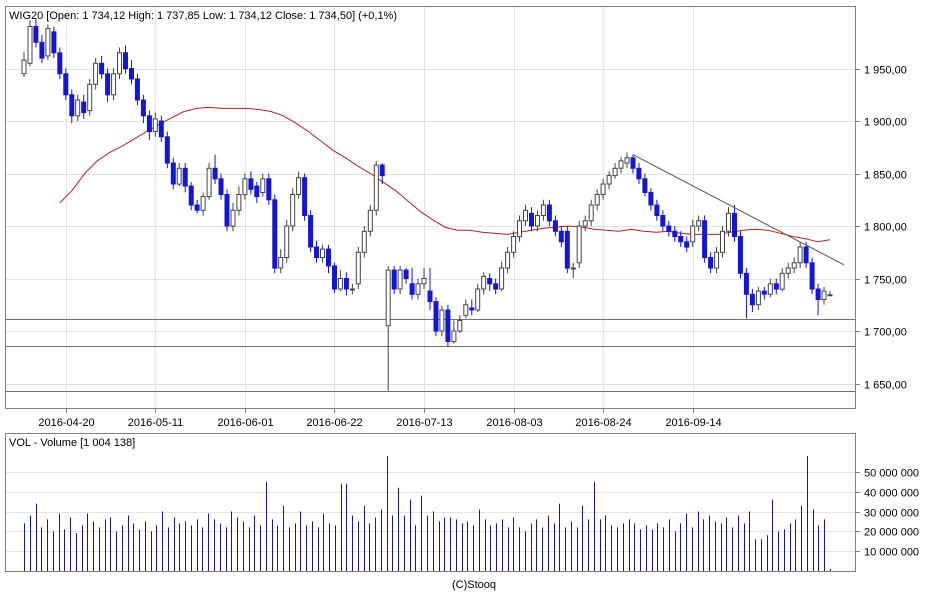 Image resolution: width=948 pixels, height=593 pixels. I want to click on y-tick-label: 10 000 000, so click(891, 553).